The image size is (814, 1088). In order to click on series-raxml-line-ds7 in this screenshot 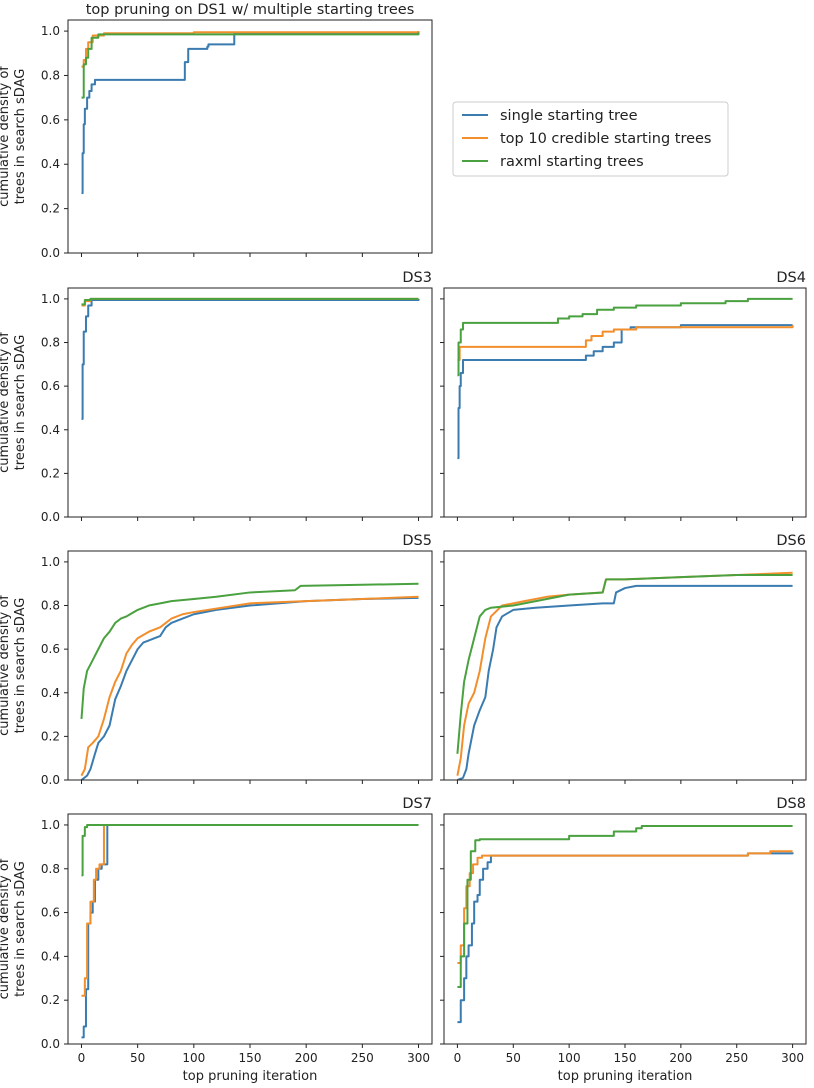, I will do `click(250, 850)`.